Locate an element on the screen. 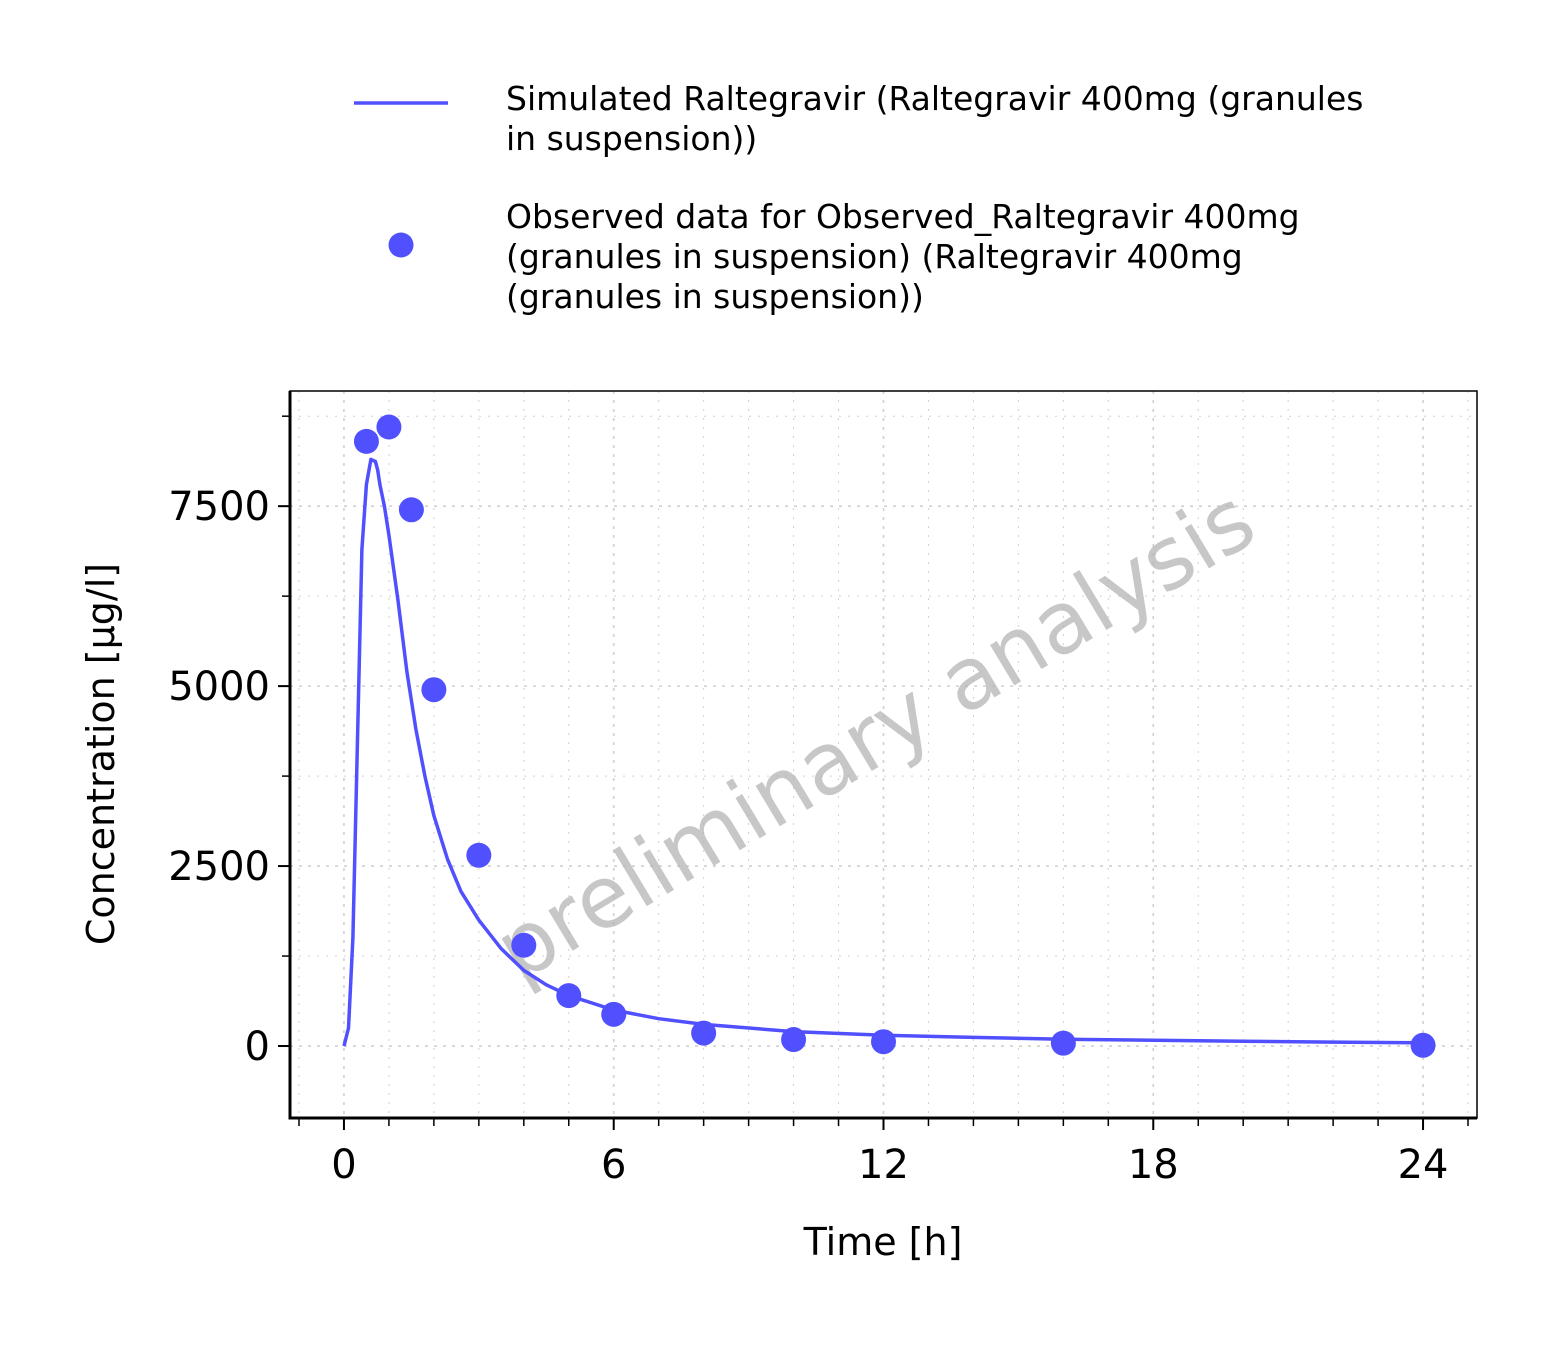 The width and height of the screenshot is (1562, 1352). x-tick-label: 18 is located at coordinates (1153, 1165).